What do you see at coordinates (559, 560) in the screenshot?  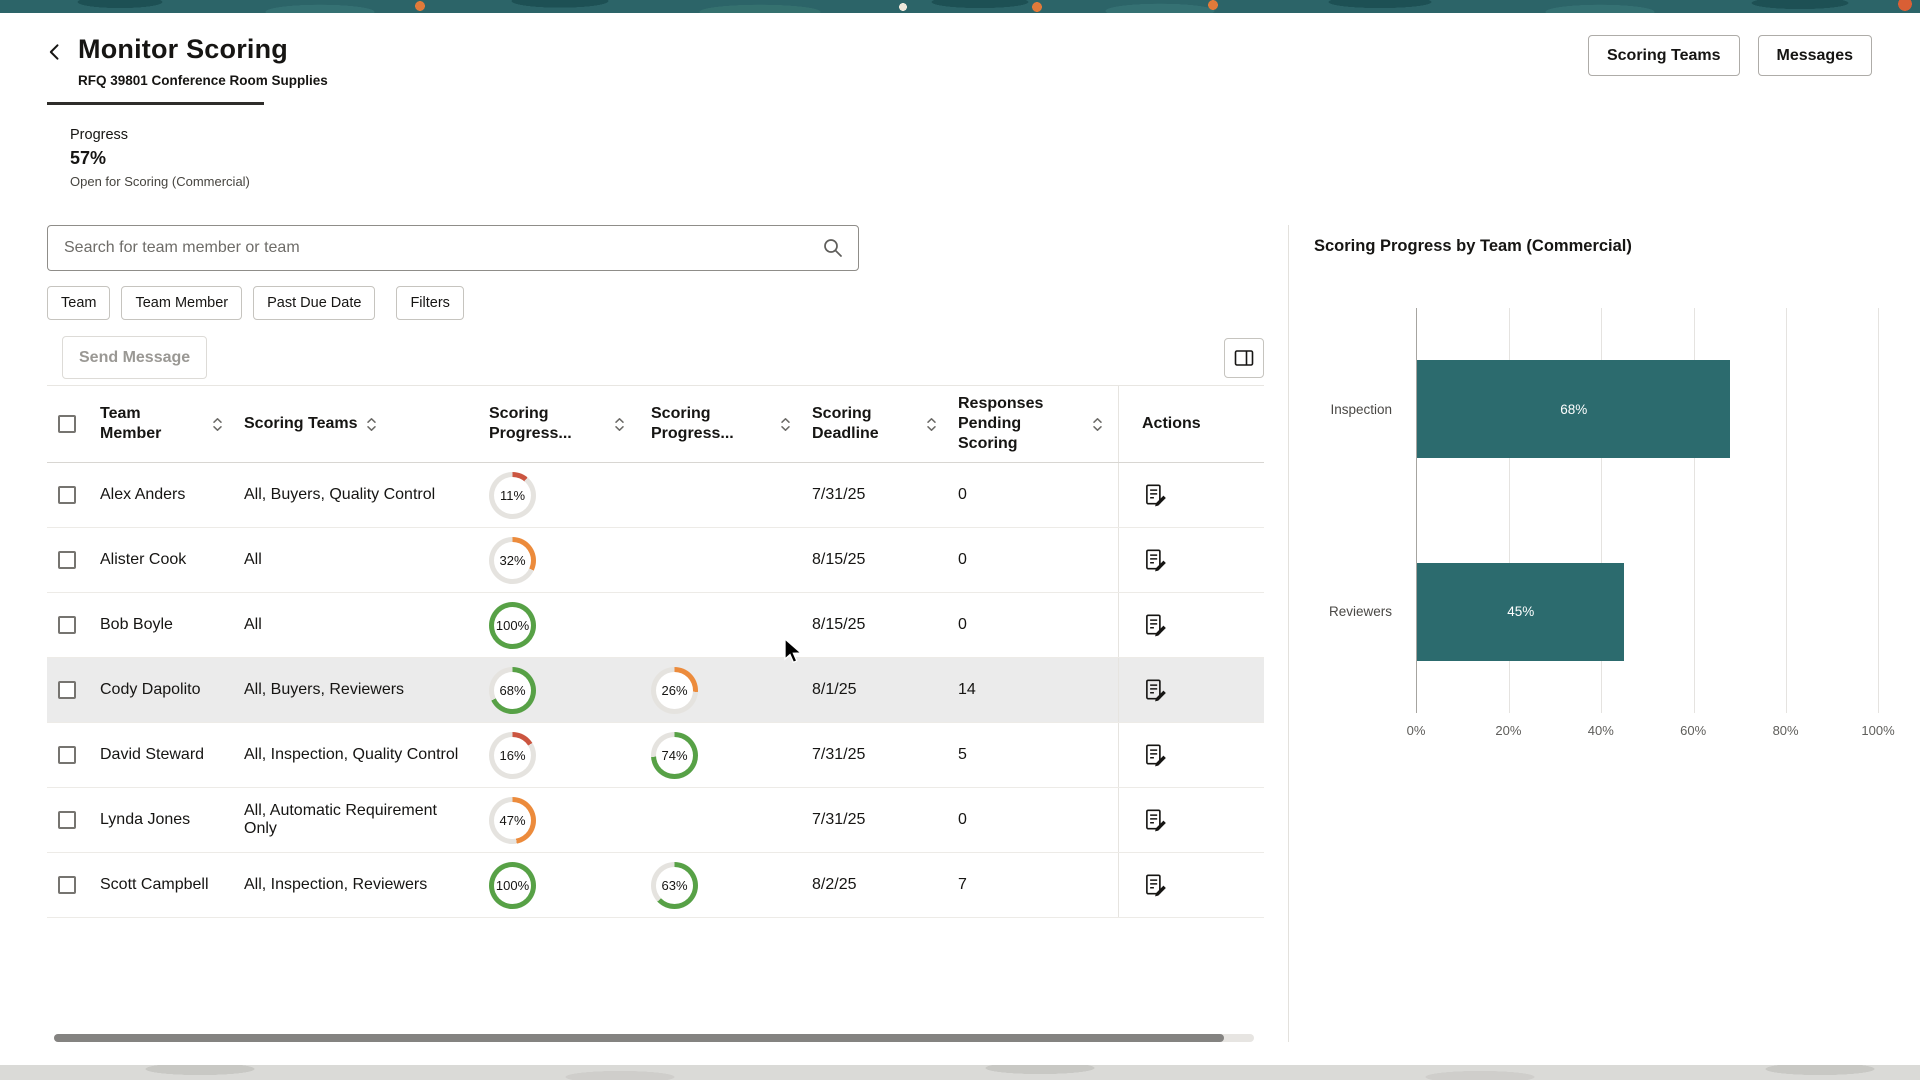 I see `scoring-progress-1-cell: 32%` at bounding box center [559, 560].